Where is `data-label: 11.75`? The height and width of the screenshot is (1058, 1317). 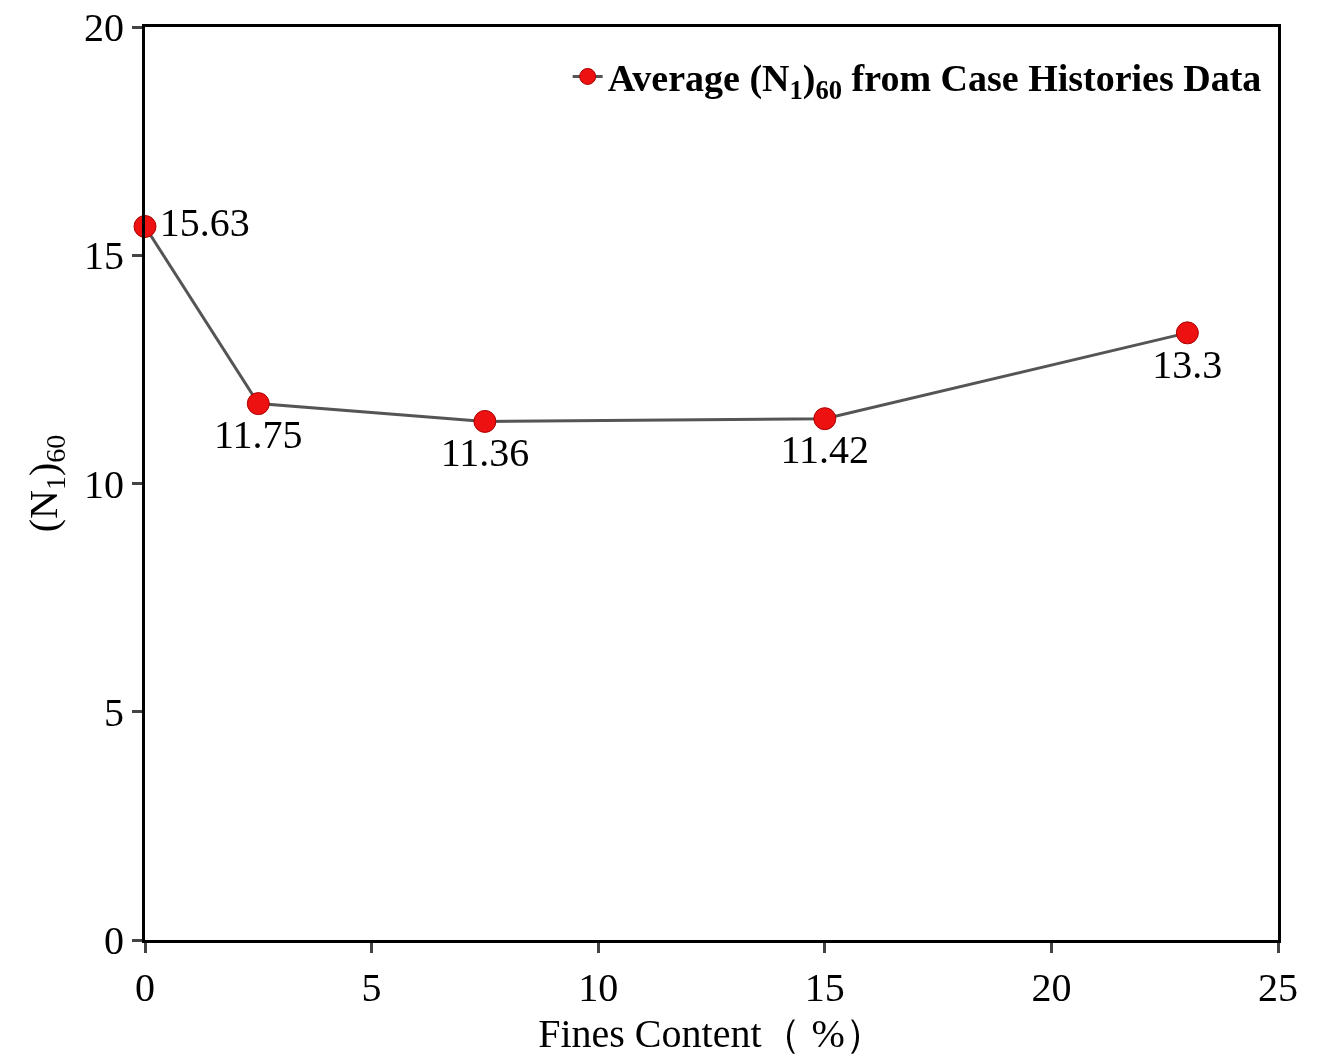
data-label: 11.75 is located at coordinates (258, 435).